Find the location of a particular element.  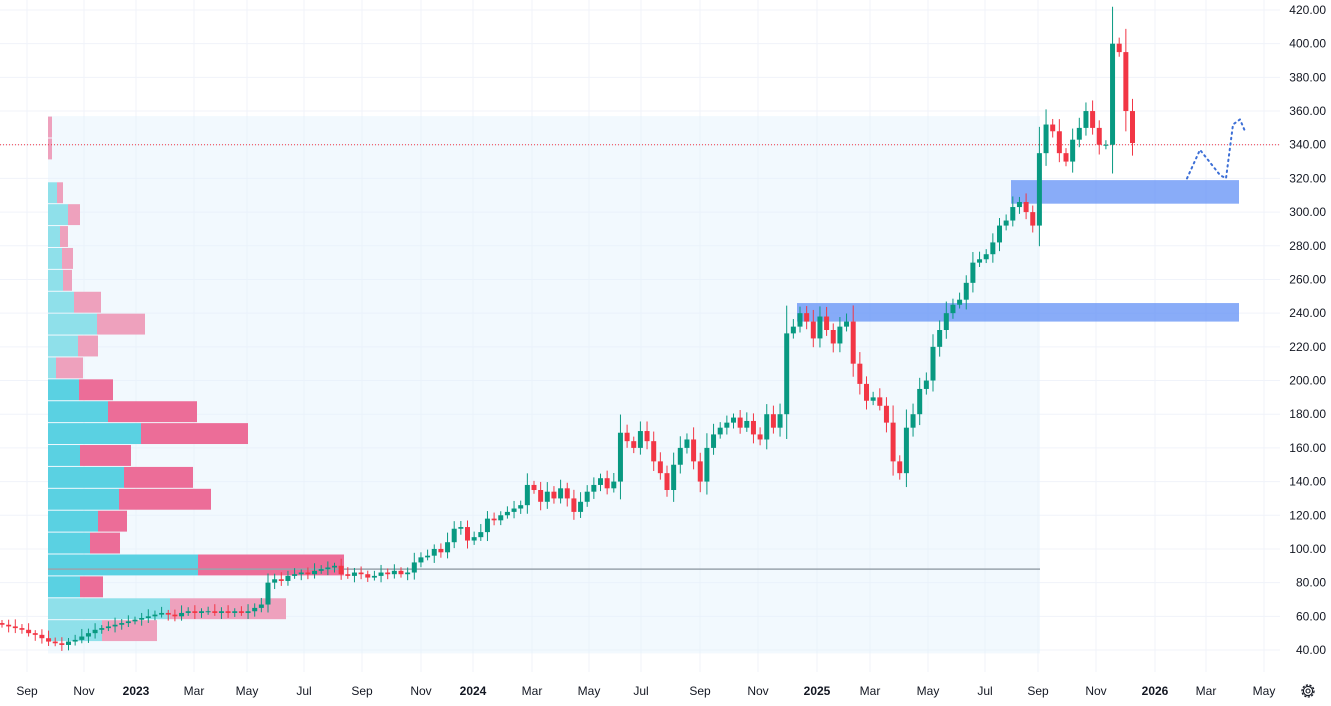

price-tick-label: 260.00 is located at coordinates (1307, 279).